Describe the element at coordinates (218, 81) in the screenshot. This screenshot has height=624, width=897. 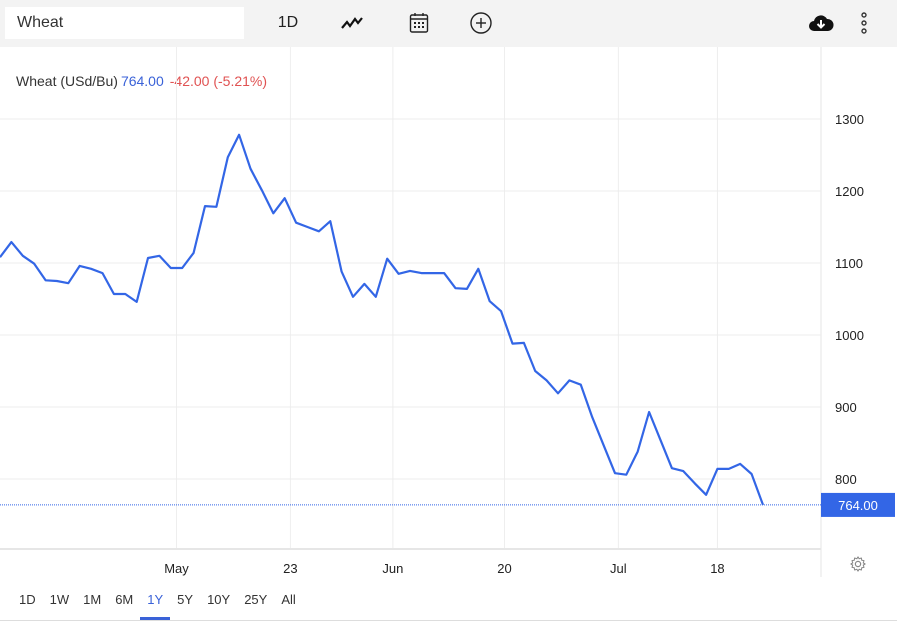
I see `legend-change: -42.00 (-5.21%)` at that location.